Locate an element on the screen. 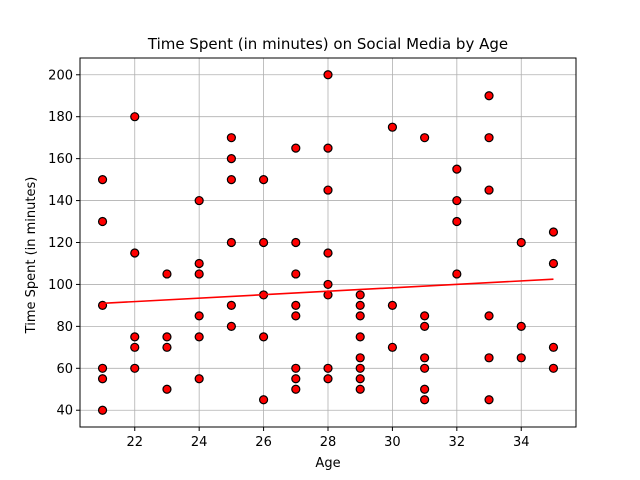 The height and width of the screenshot is (480, 640). y-axis-ticks: 40 60 80 100 120 140 160 180 200 is located at coordinates (64, 243).